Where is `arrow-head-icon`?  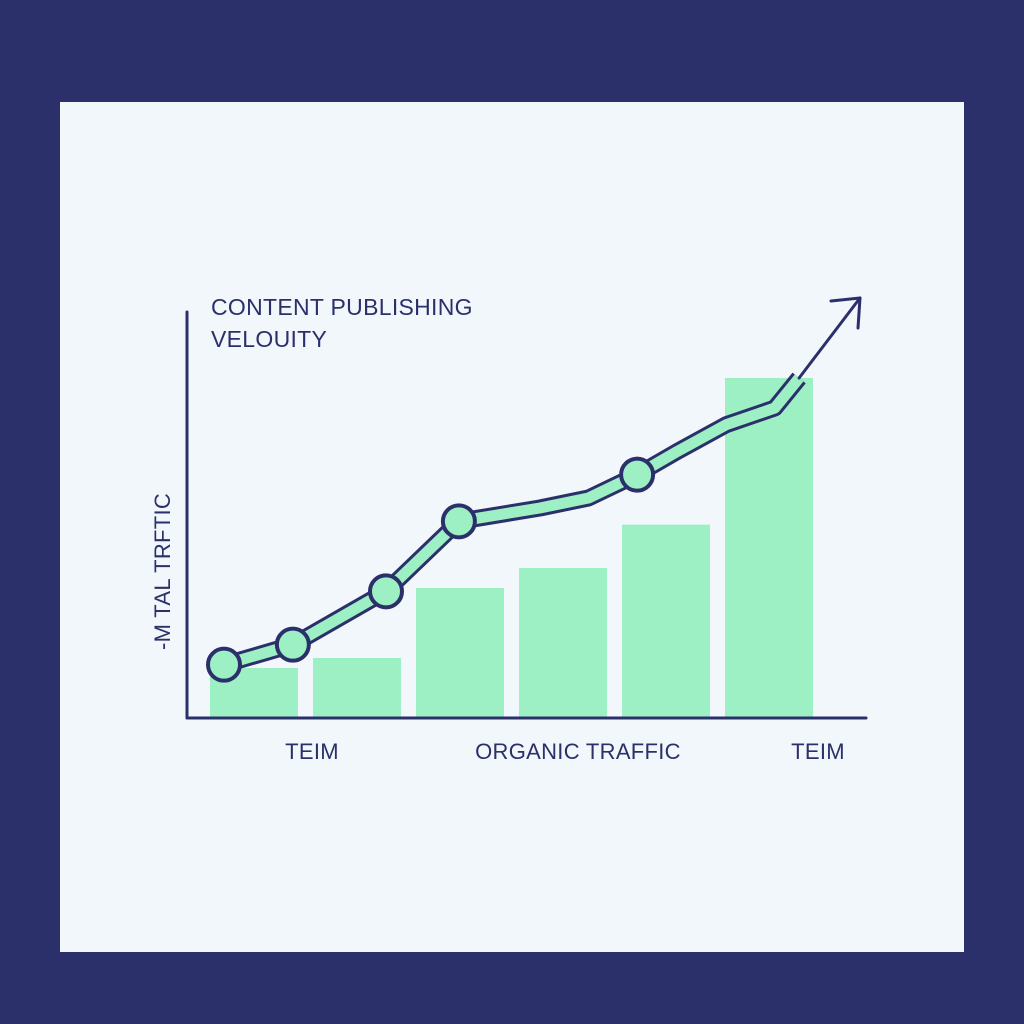
arrow-head-icon is located at coordinates (845, 313).